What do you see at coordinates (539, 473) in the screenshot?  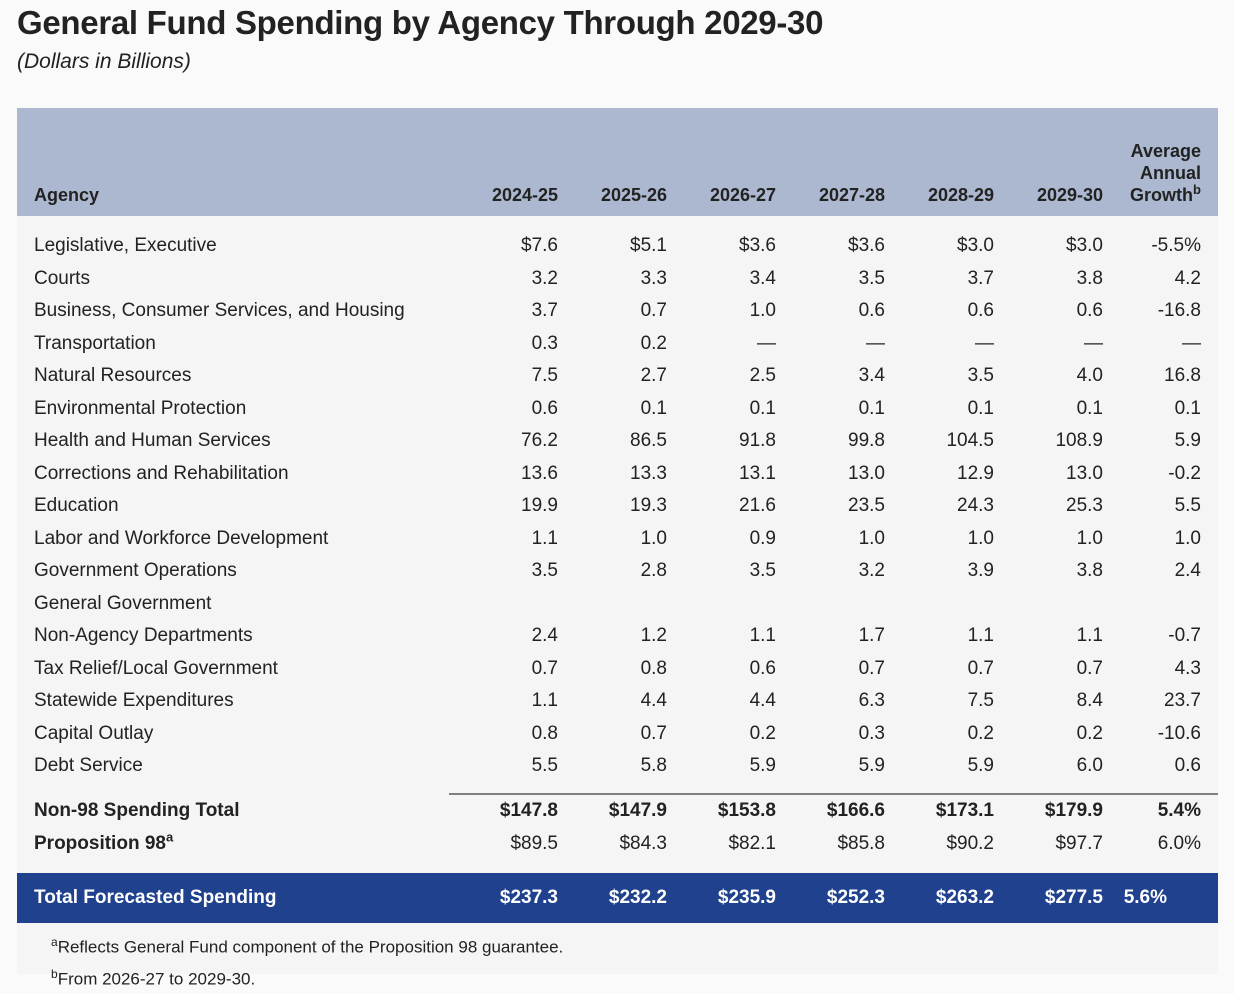 I see `cell-value: 13.6` at bounding box center [539, 473].